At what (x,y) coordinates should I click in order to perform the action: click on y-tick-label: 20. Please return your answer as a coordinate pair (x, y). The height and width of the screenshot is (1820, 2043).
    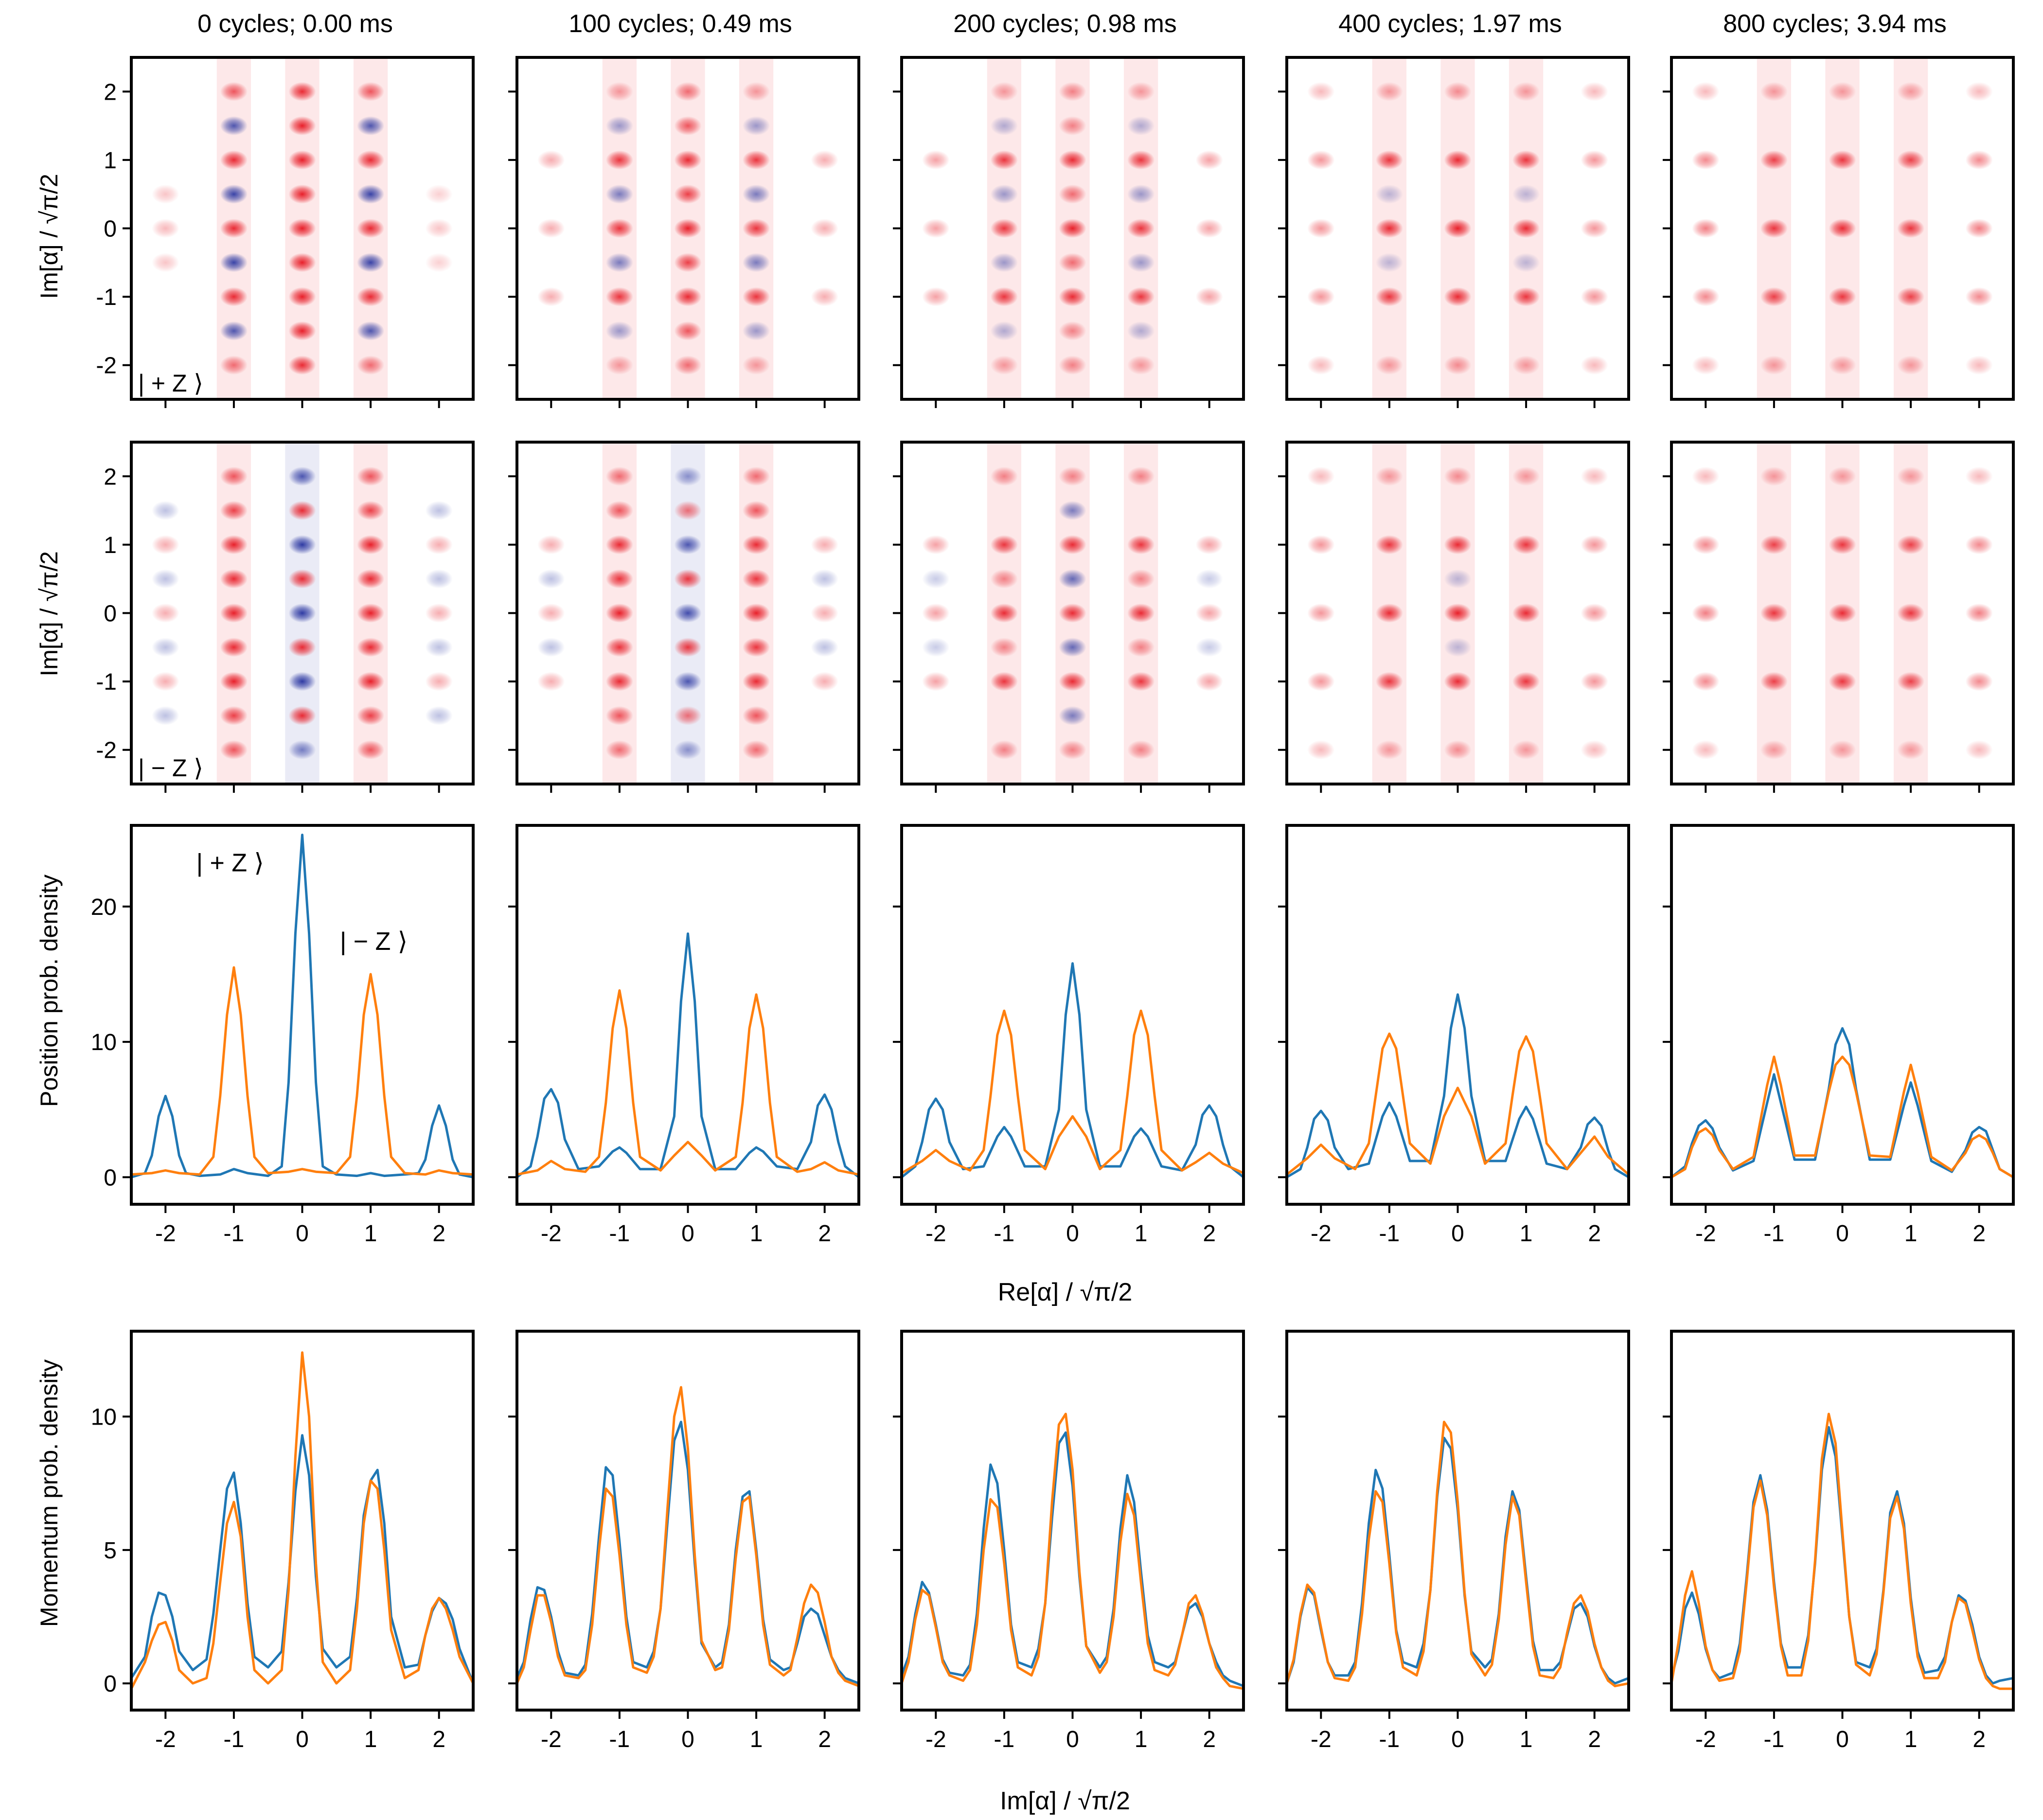
    Looking at the image, I should click on (104, 907).